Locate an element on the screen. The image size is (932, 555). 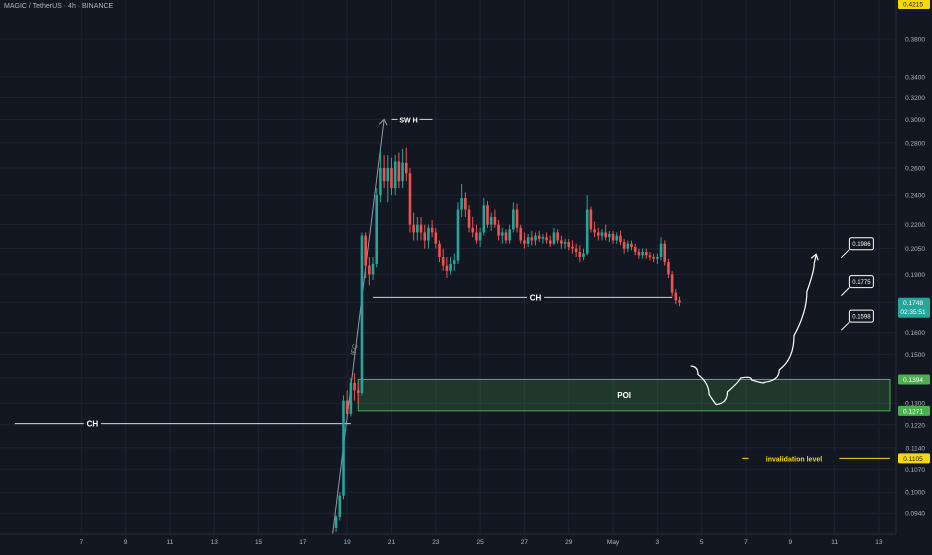
time-axis: 7 9 11 13 15 17 19 21 23 25 27 29 May 3 5 7 9 11 13 is located at coordinates (466, 541).